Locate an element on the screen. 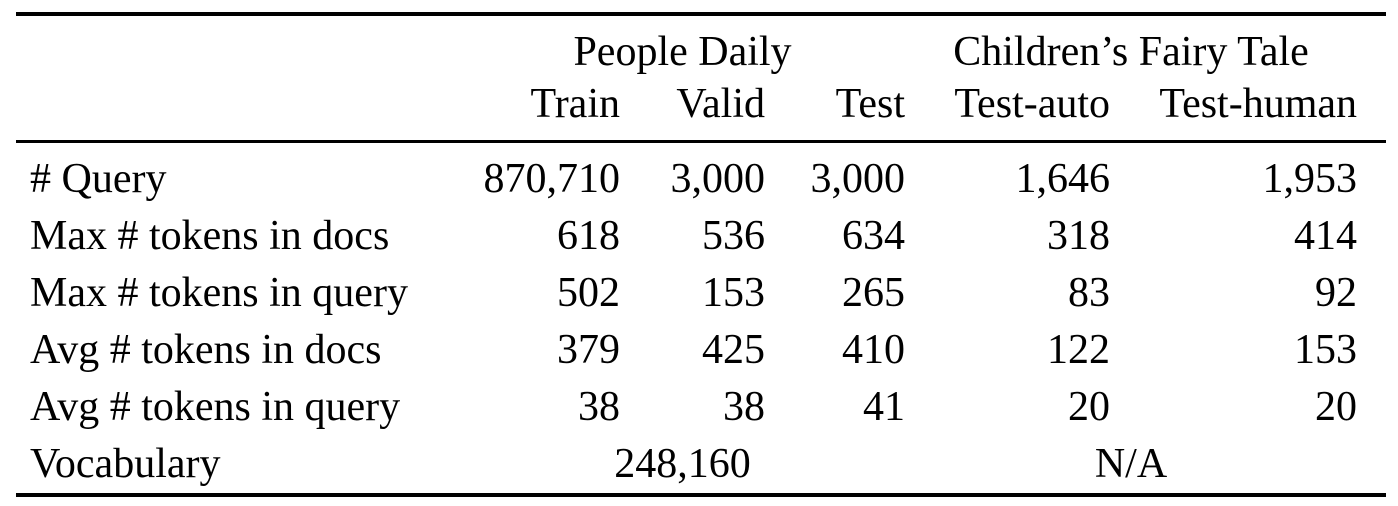 This screenshot has width=1398, height=506. column-group-header-row: People Daily Children’s Fairy Tale is located at coordinates (701, 46).